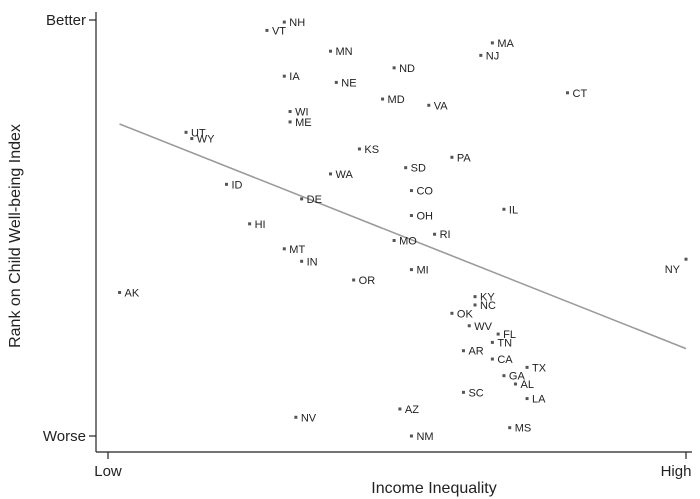 The height and width of the screenshot is (499, 700). I want to click on point-label-co: CO, so click(424, 192).